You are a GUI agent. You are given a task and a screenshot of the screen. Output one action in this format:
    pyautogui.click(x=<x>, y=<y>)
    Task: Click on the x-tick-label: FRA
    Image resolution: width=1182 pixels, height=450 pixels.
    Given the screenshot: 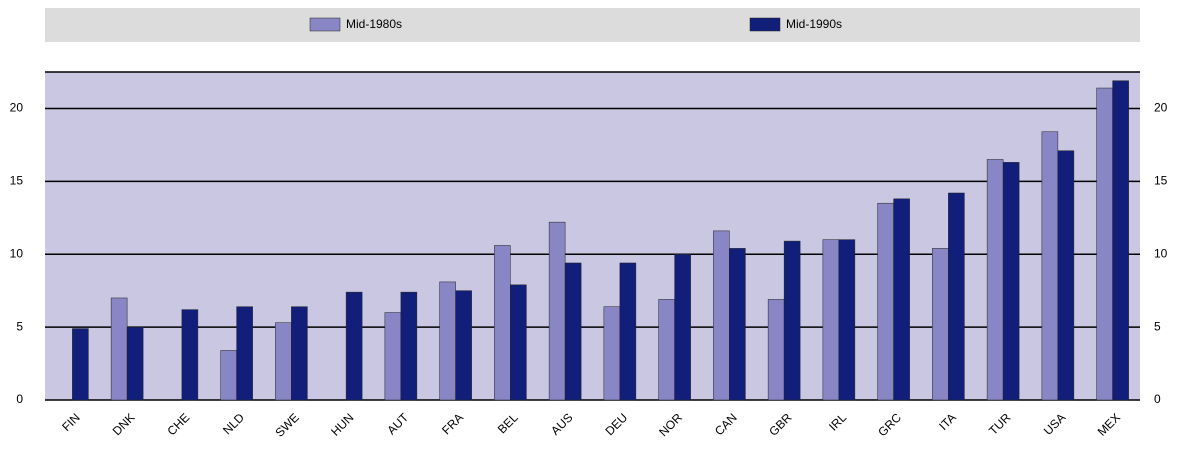 What is the action you would take?
    pyautogui.click(x=452, y=423)
    